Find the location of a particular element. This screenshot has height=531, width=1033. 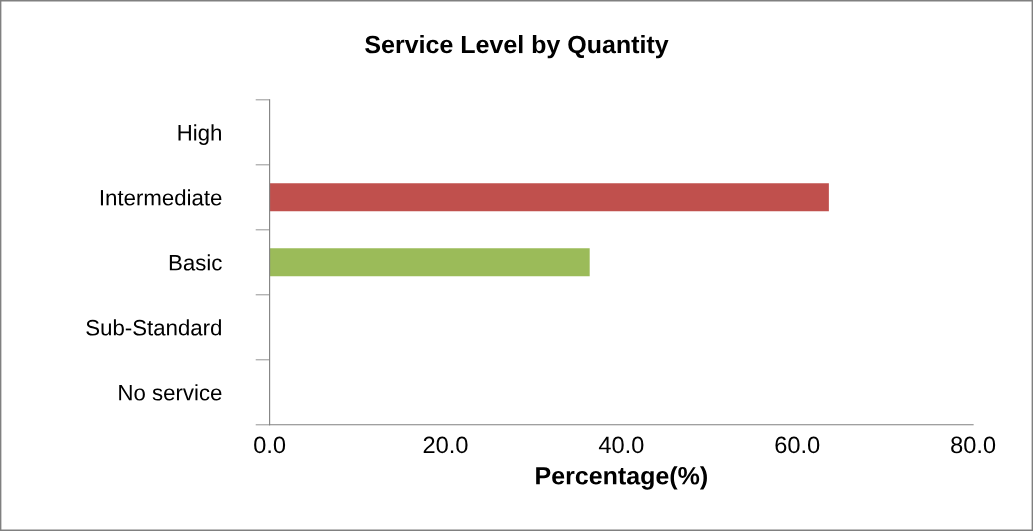

y-tick-label: Basic is located at coordinates (195, 262).